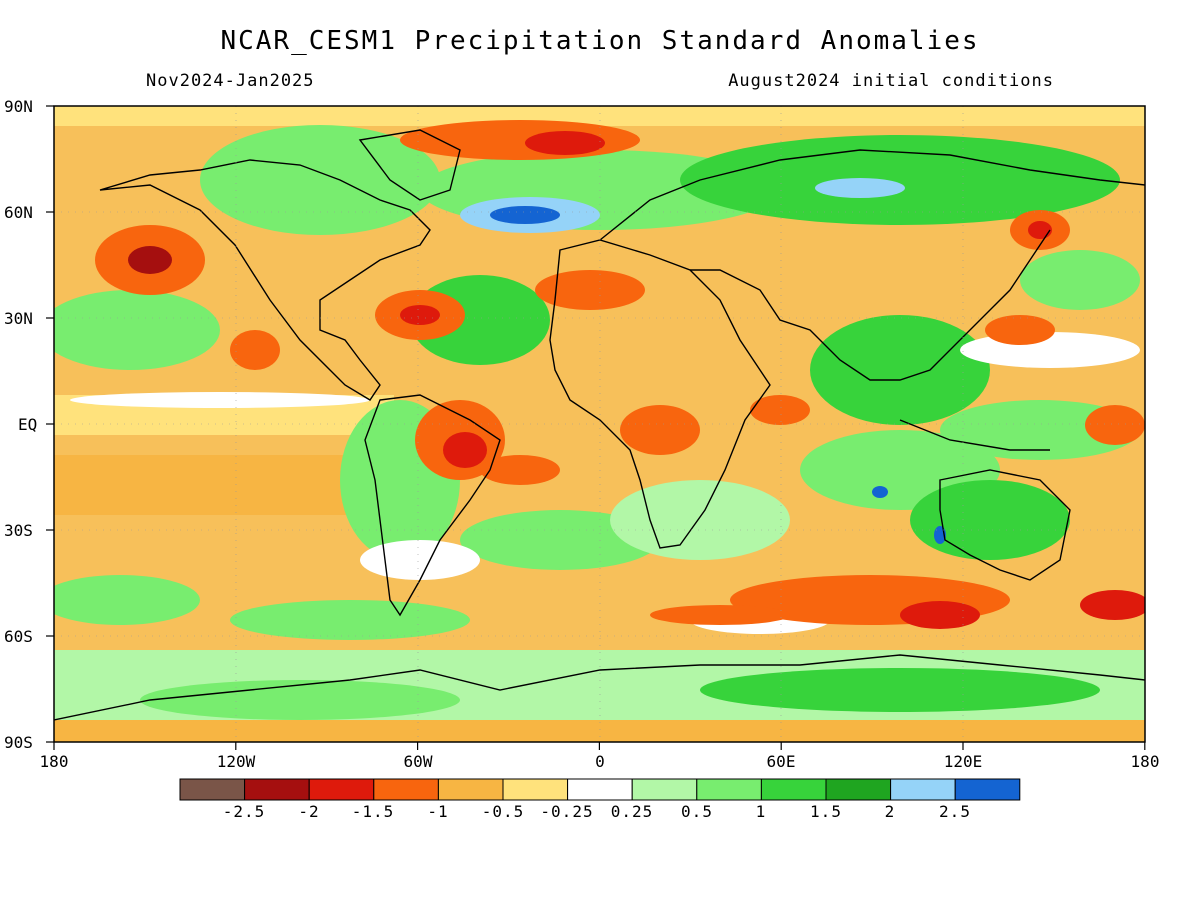  Describe the element at coordinates (503, 811) in the screenshot. I see `colorbar-label: -0.5` at that location.